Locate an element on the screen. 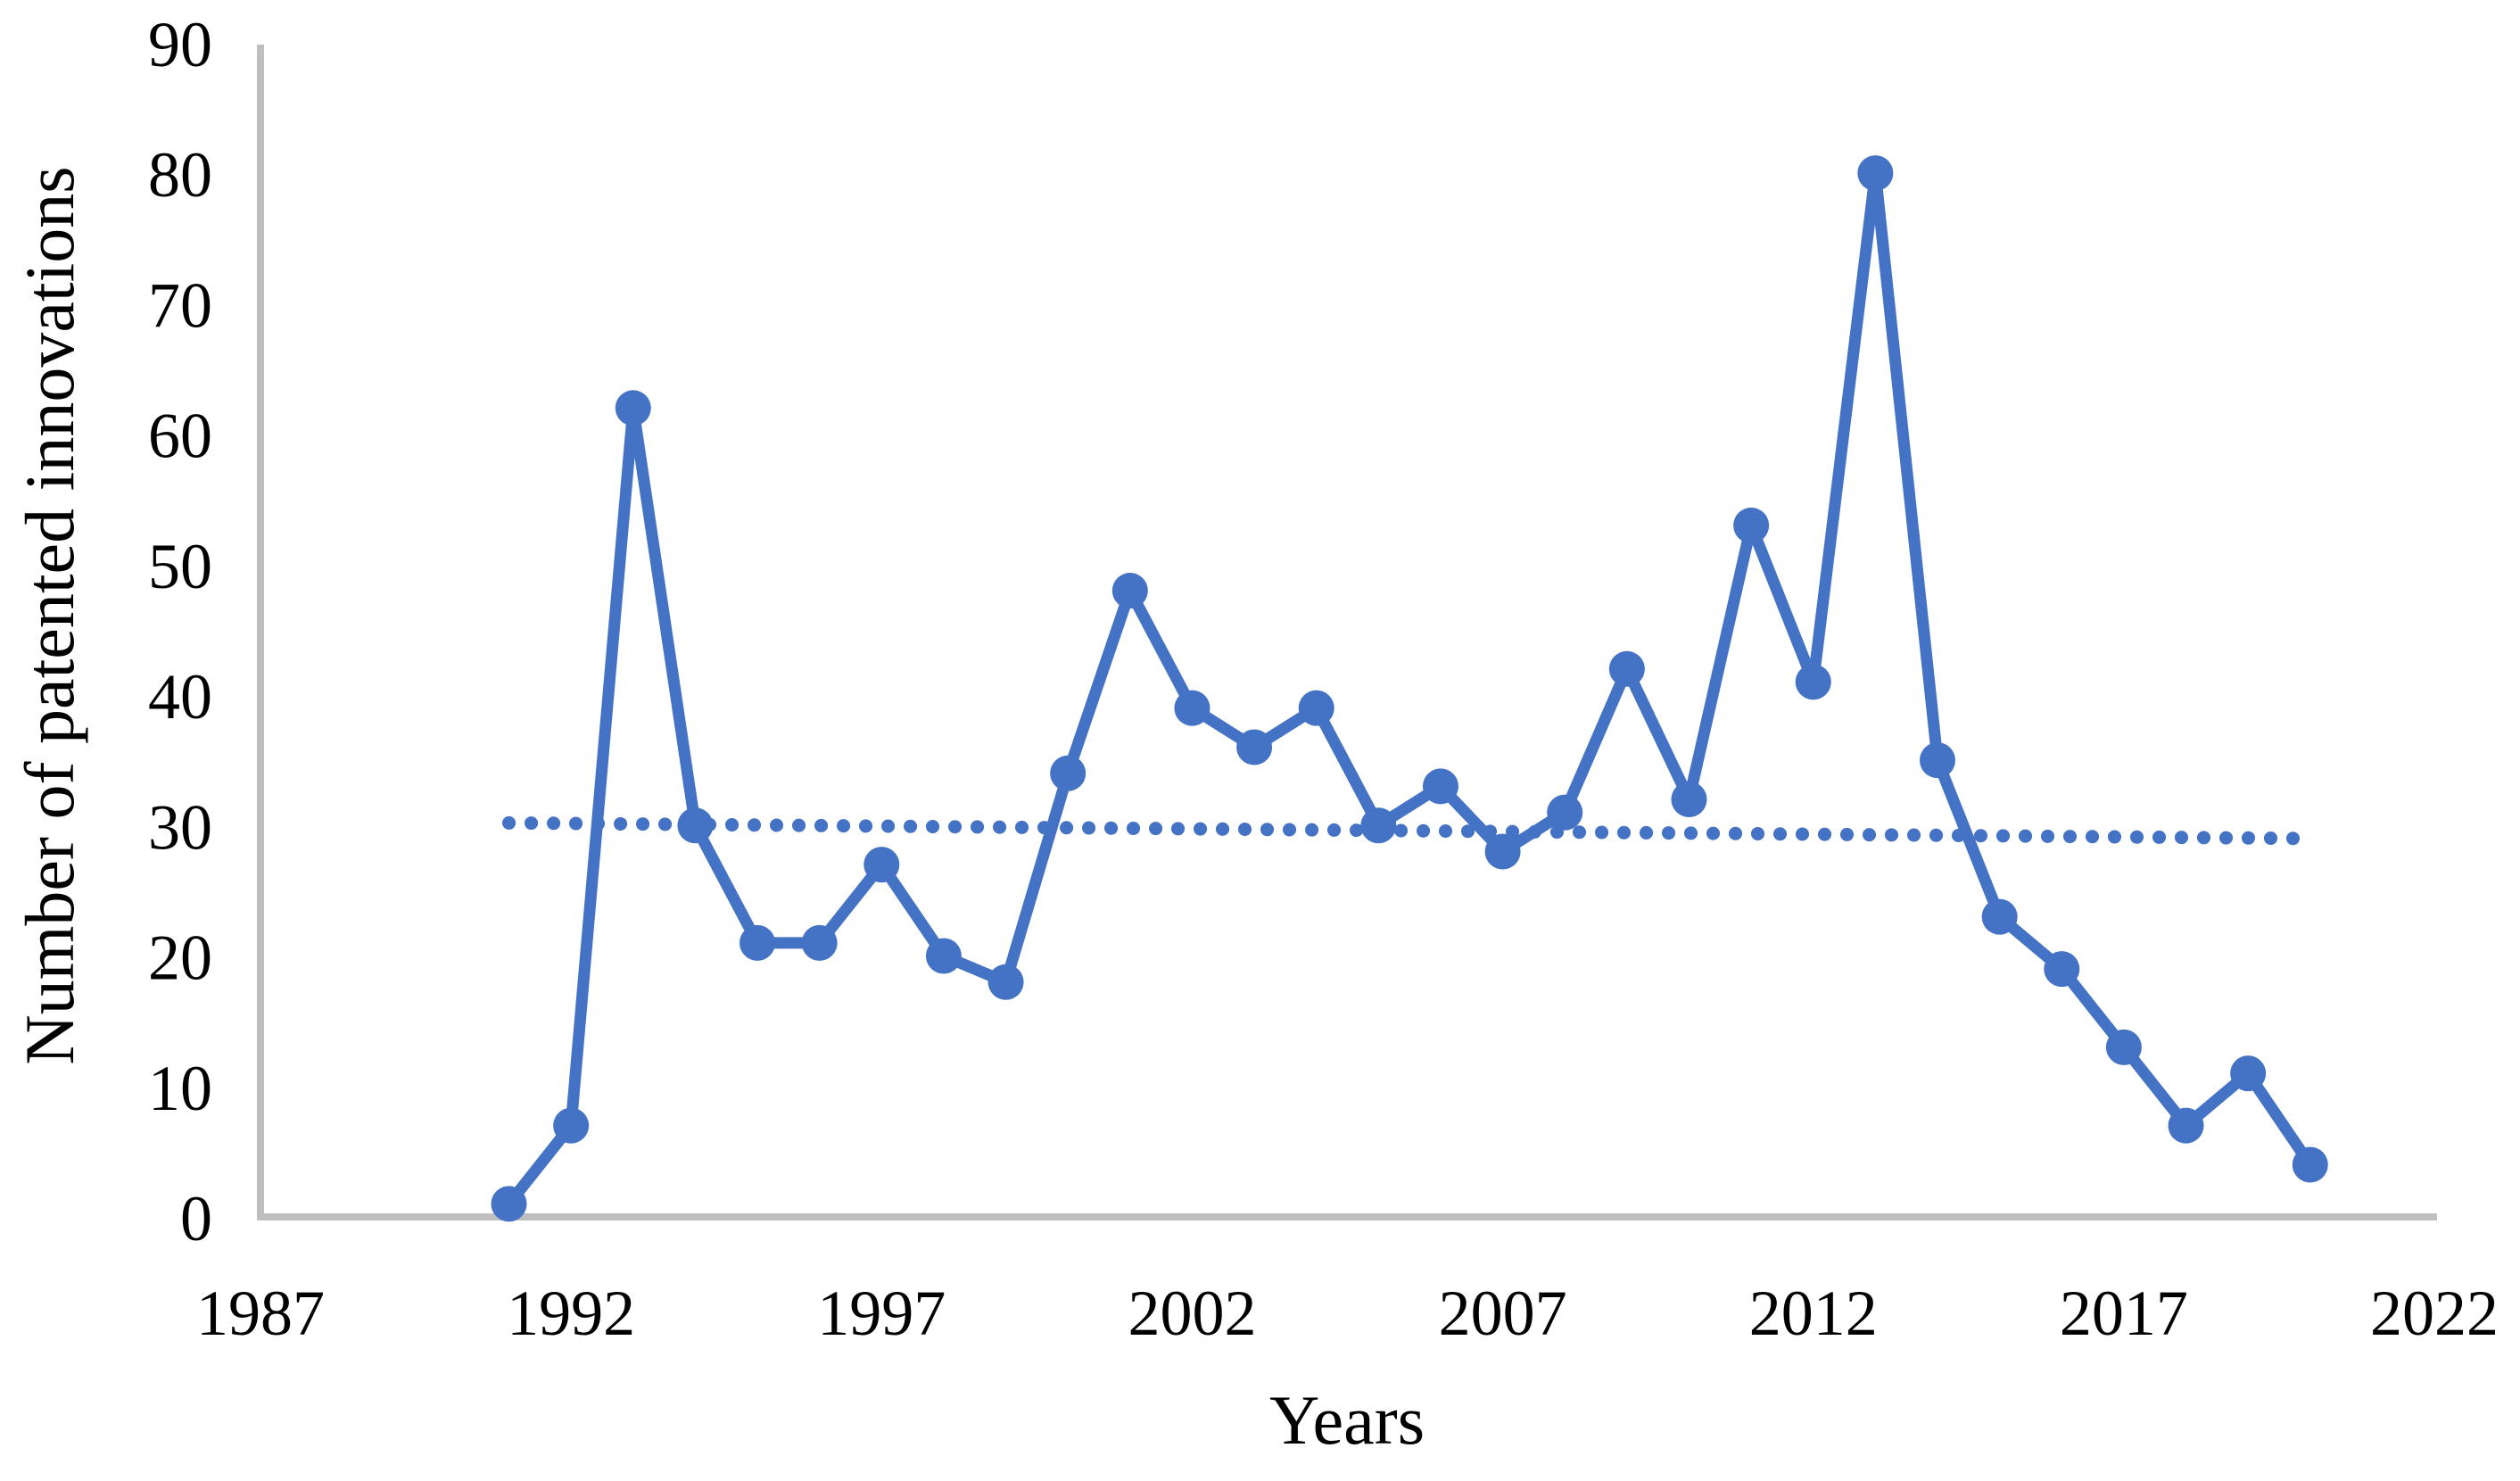 The image size is (2520, 1481). trendline is located at coordinates (1410, 830).